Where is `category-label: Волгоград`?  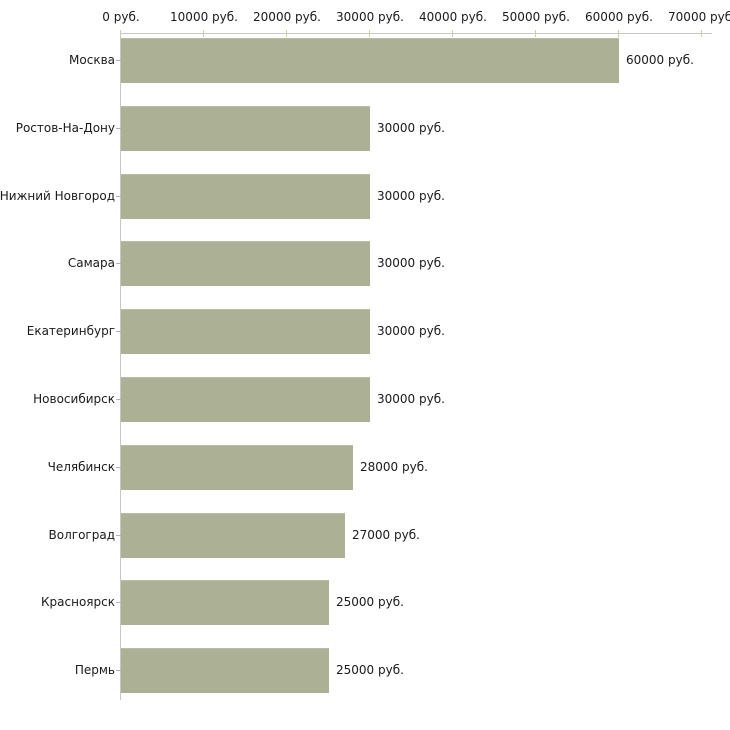
category-label: Волгоград is located at coordinates (81, 534).